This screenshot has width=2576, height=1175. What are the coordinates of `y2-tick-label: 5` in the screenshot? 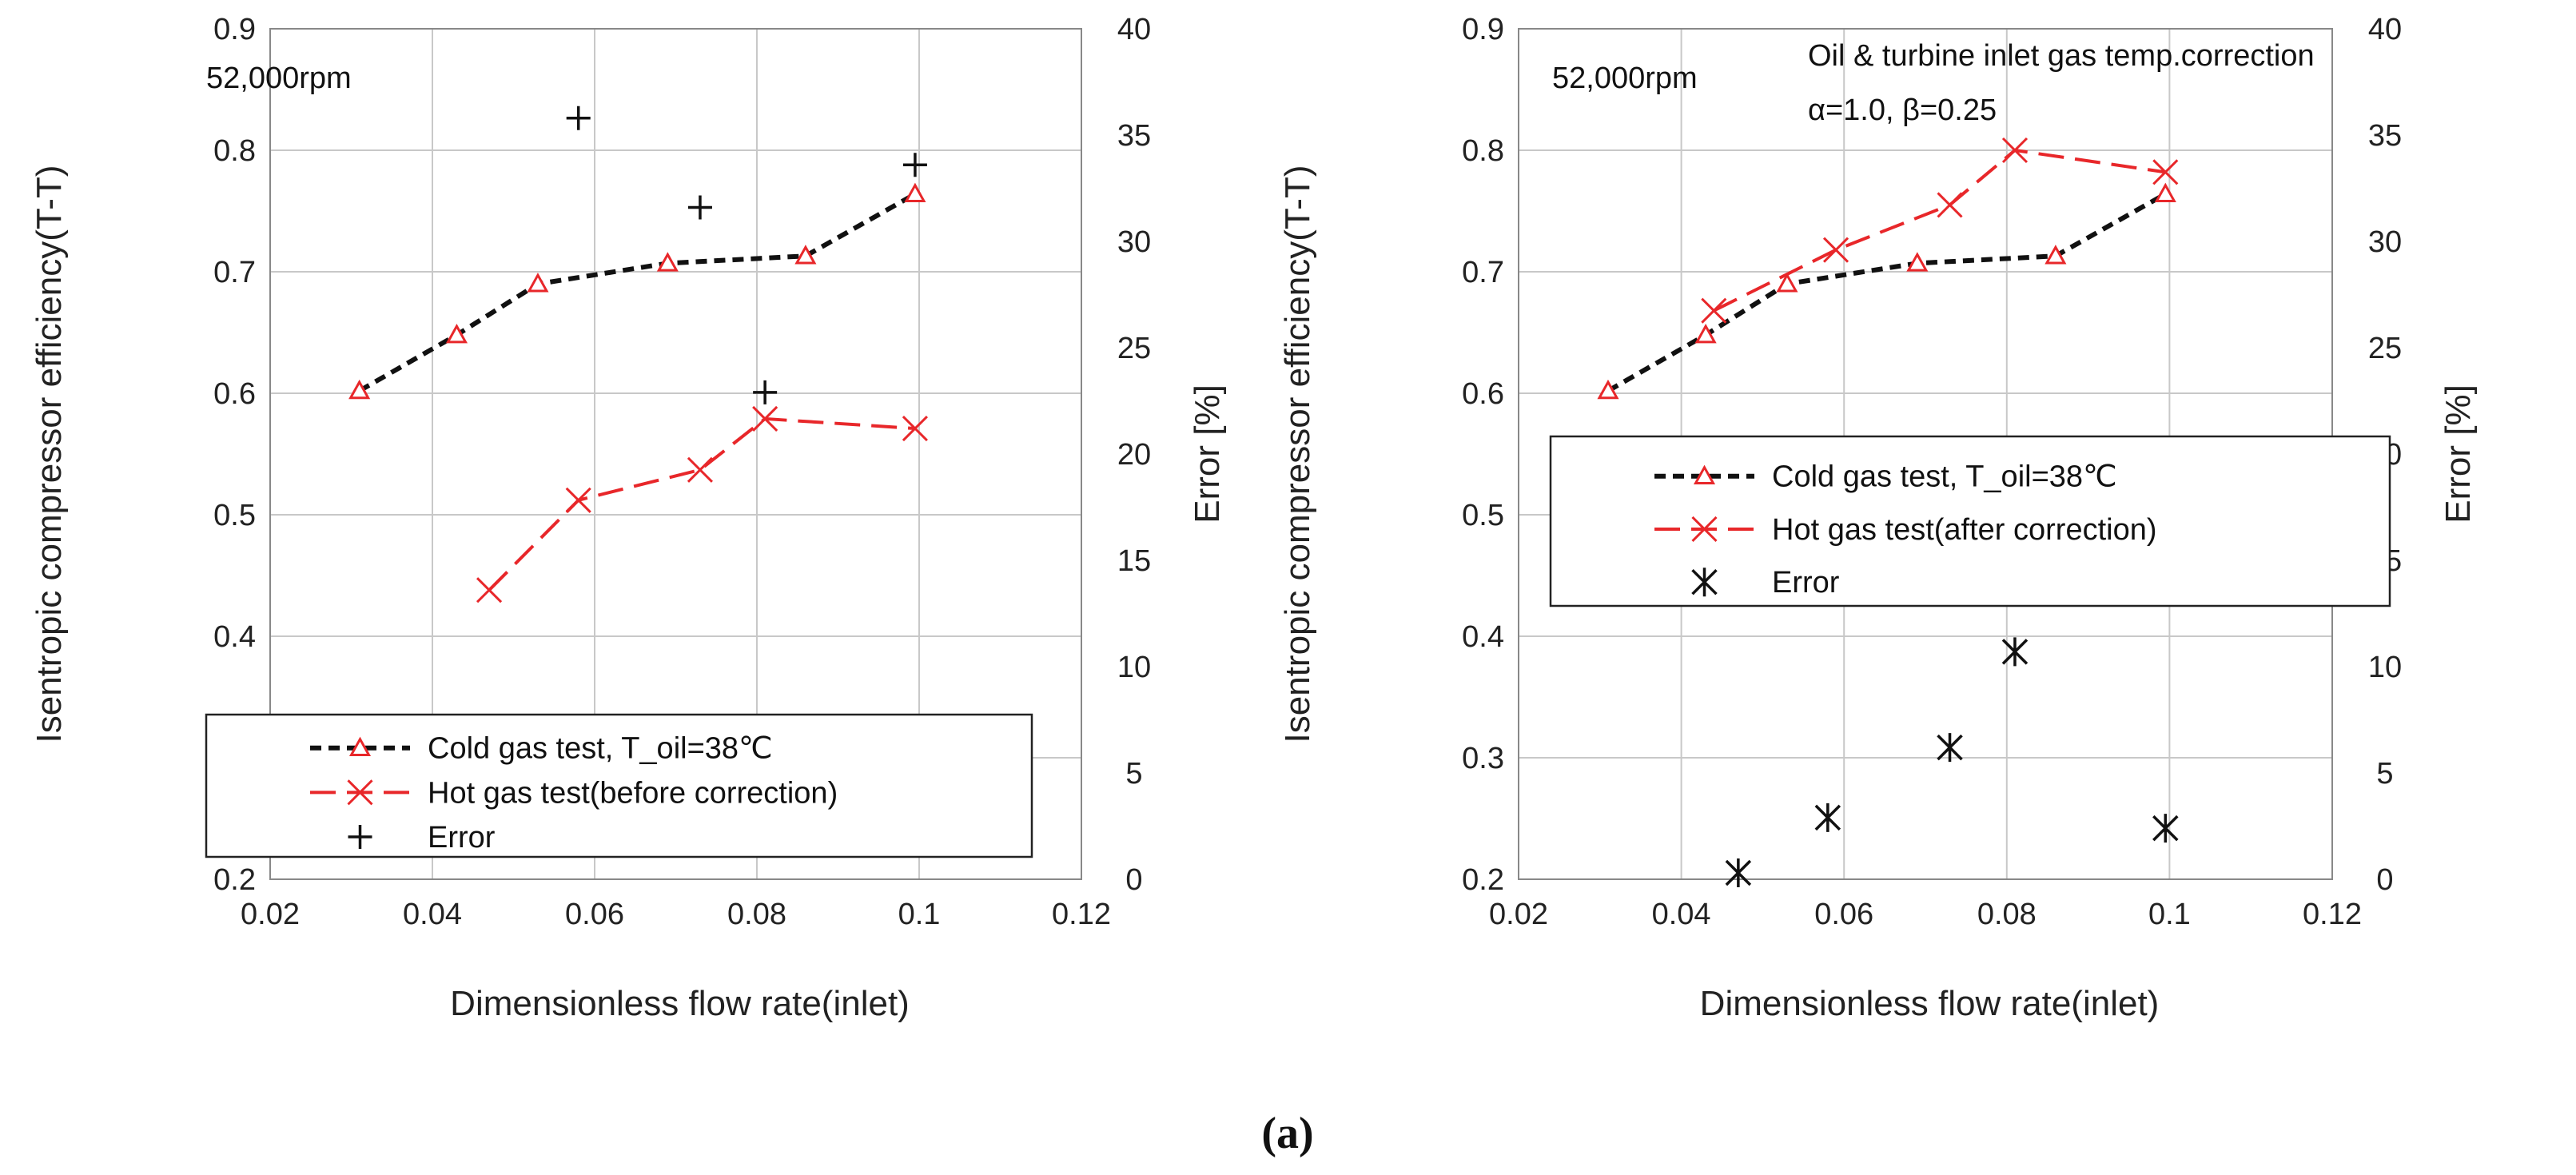 It's located at (1133, 774).